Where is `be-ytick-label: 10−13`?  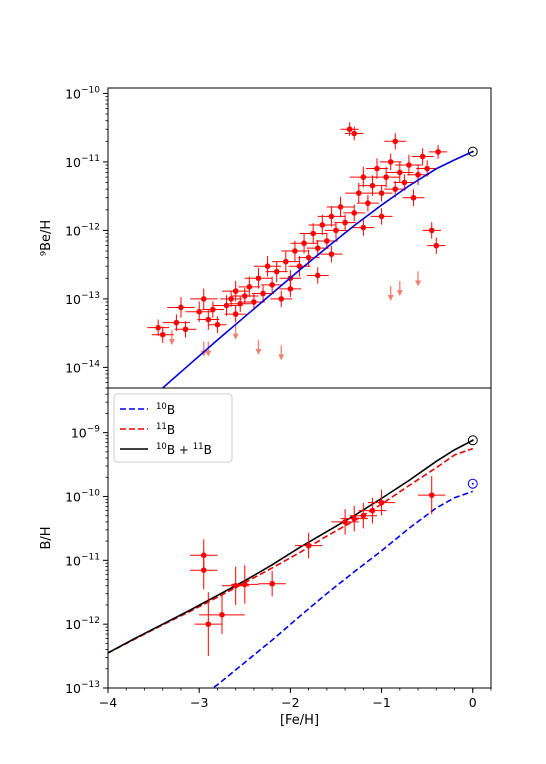 be-ytick-label: 10−13 is located at coordinates (82, 299).